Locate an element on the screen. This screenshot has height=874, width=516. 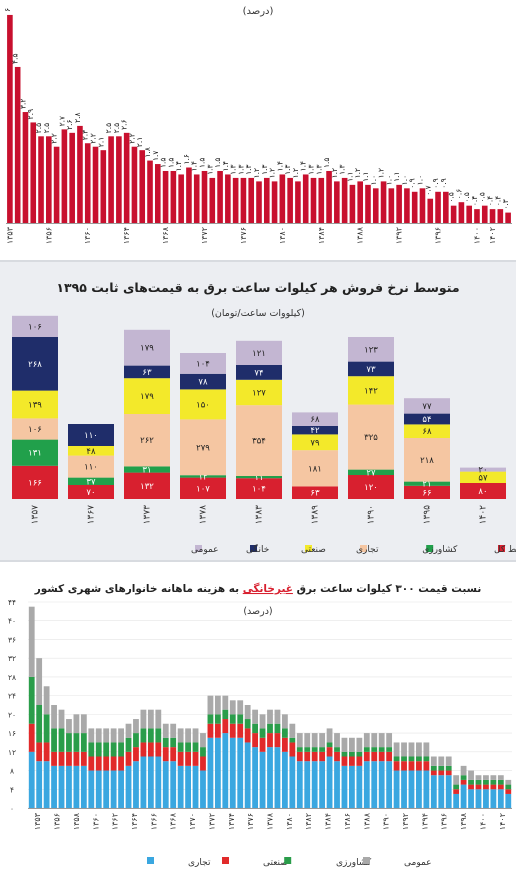
segment-label: ۶۸ is located at coordinates (315, 420).